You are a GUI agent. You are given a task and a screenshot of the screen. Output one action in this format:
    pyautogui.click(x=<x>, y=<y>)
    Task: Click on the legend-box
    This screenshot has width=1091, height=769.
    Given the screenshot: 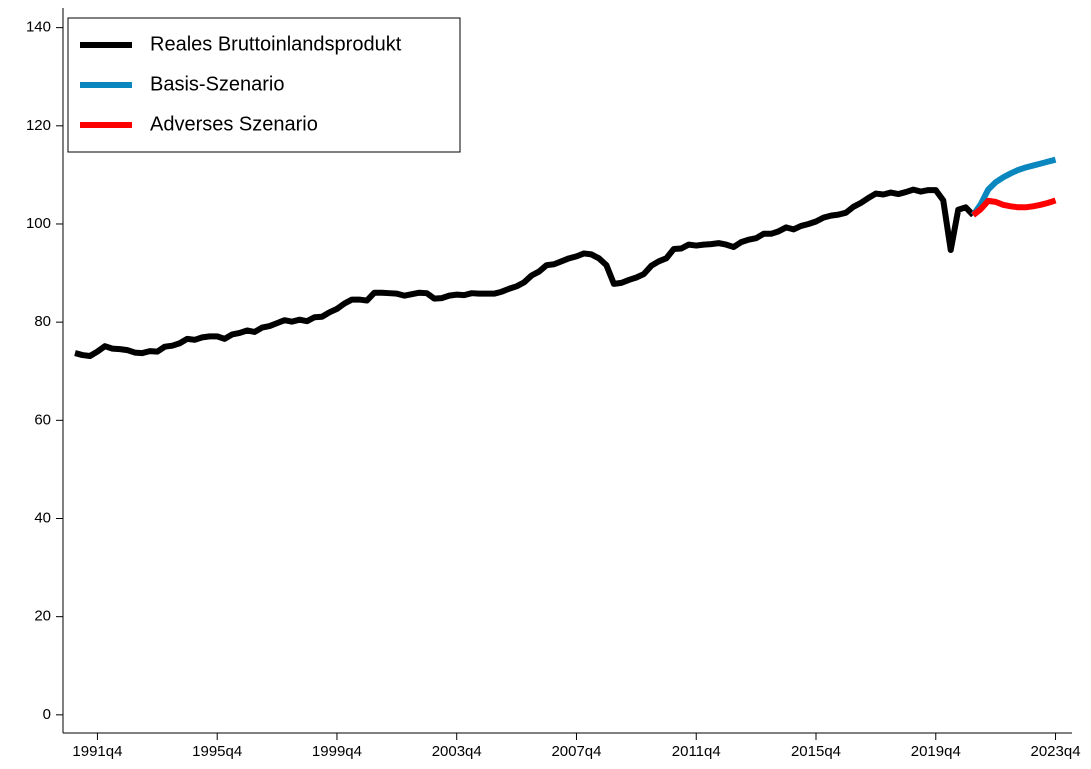 What is the action you would take?
    pyautogui.click(x=264, y=85)
    